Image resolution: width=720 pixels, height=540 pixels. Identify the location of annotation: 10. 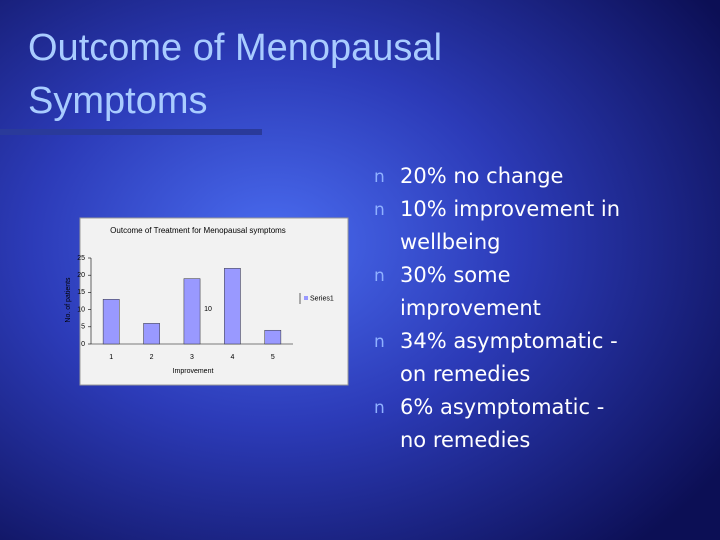
(208, 309).